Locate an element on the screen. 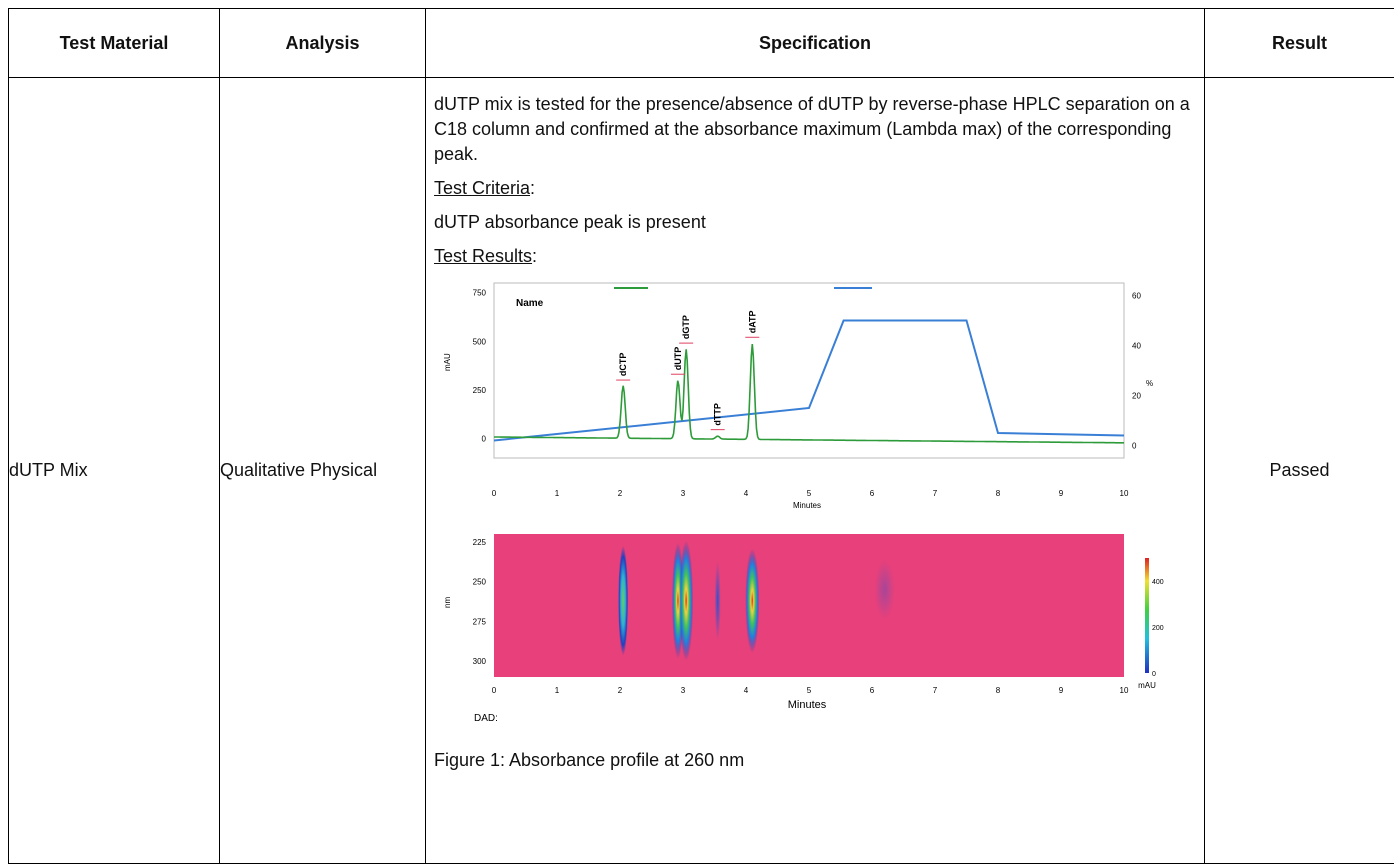  colorbar-tick: 200 is located at coordinates (1158, 628).